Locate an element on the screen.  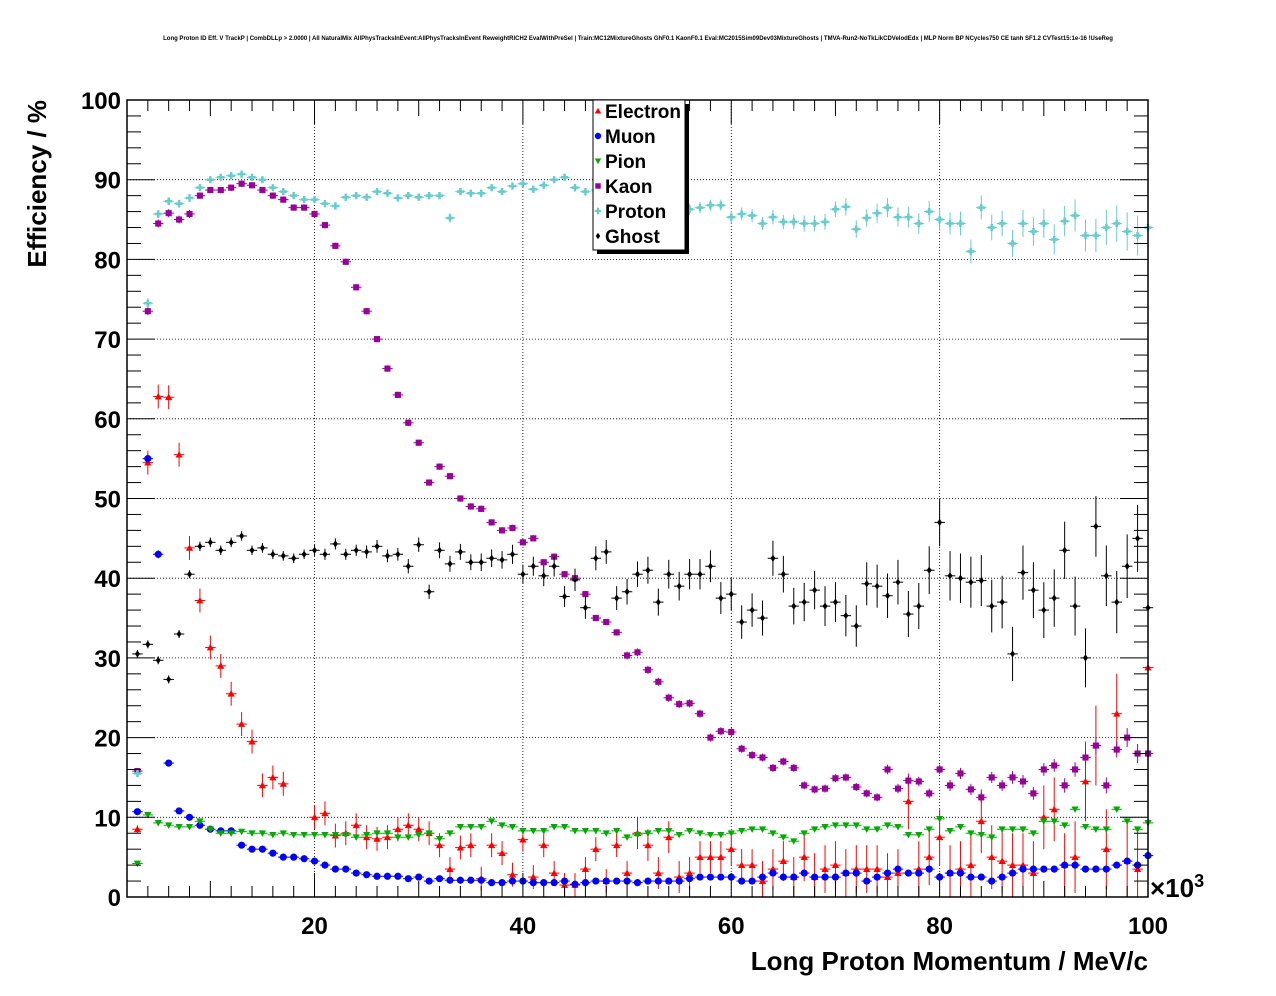
y-axis-title: Efficiency / % is located at coordinates (37, 184).